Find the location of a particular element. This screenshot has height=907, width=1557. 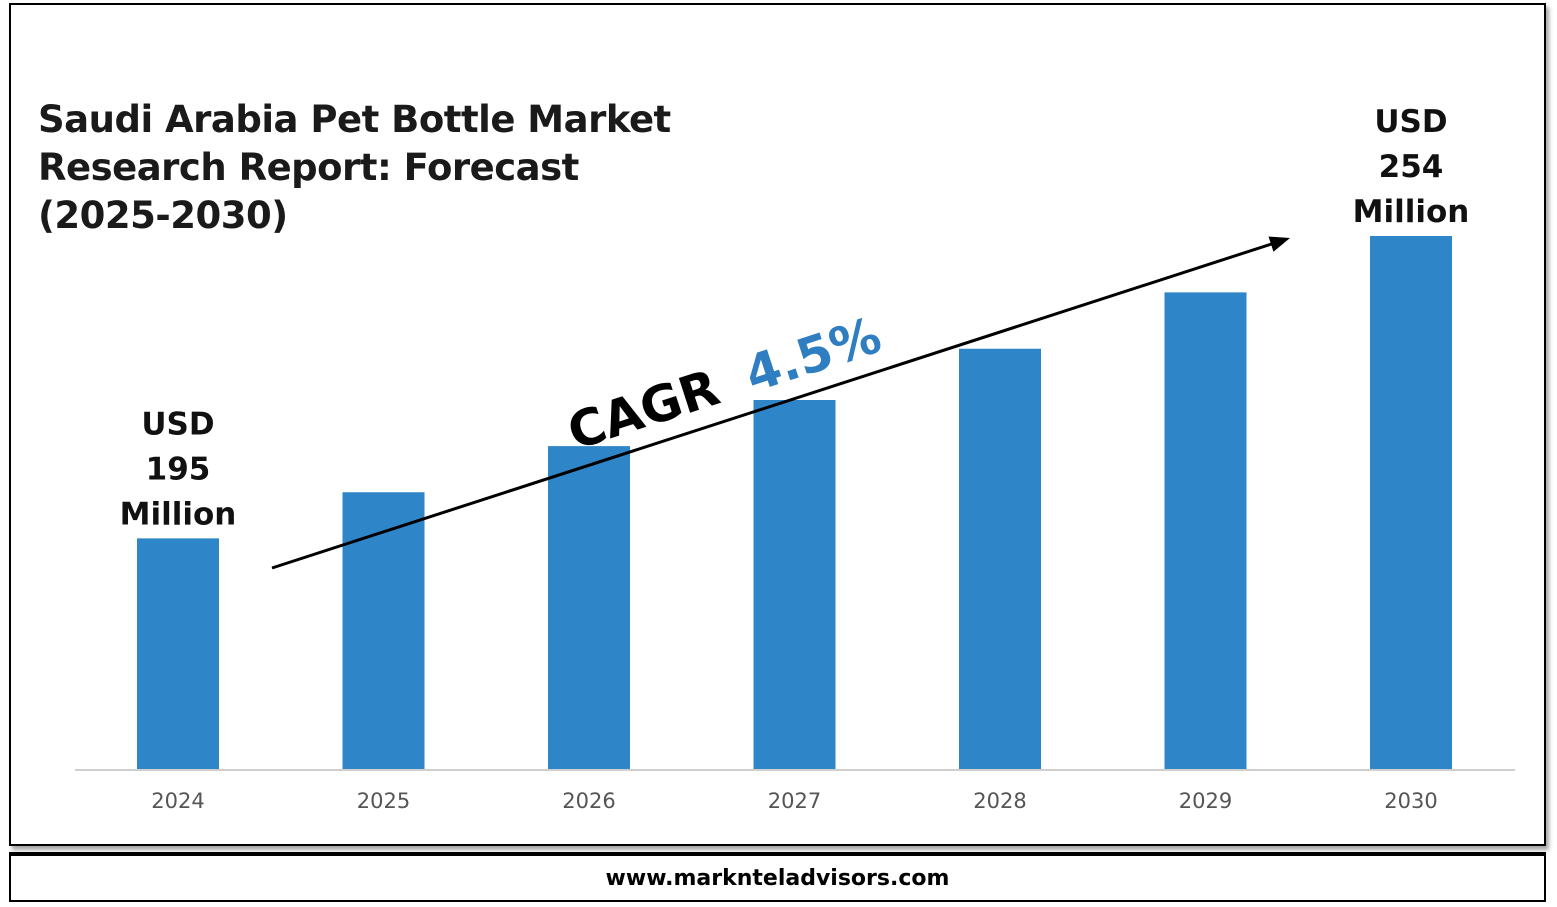

value-label-2030-0: USD is located at coordinates (1410, 122).